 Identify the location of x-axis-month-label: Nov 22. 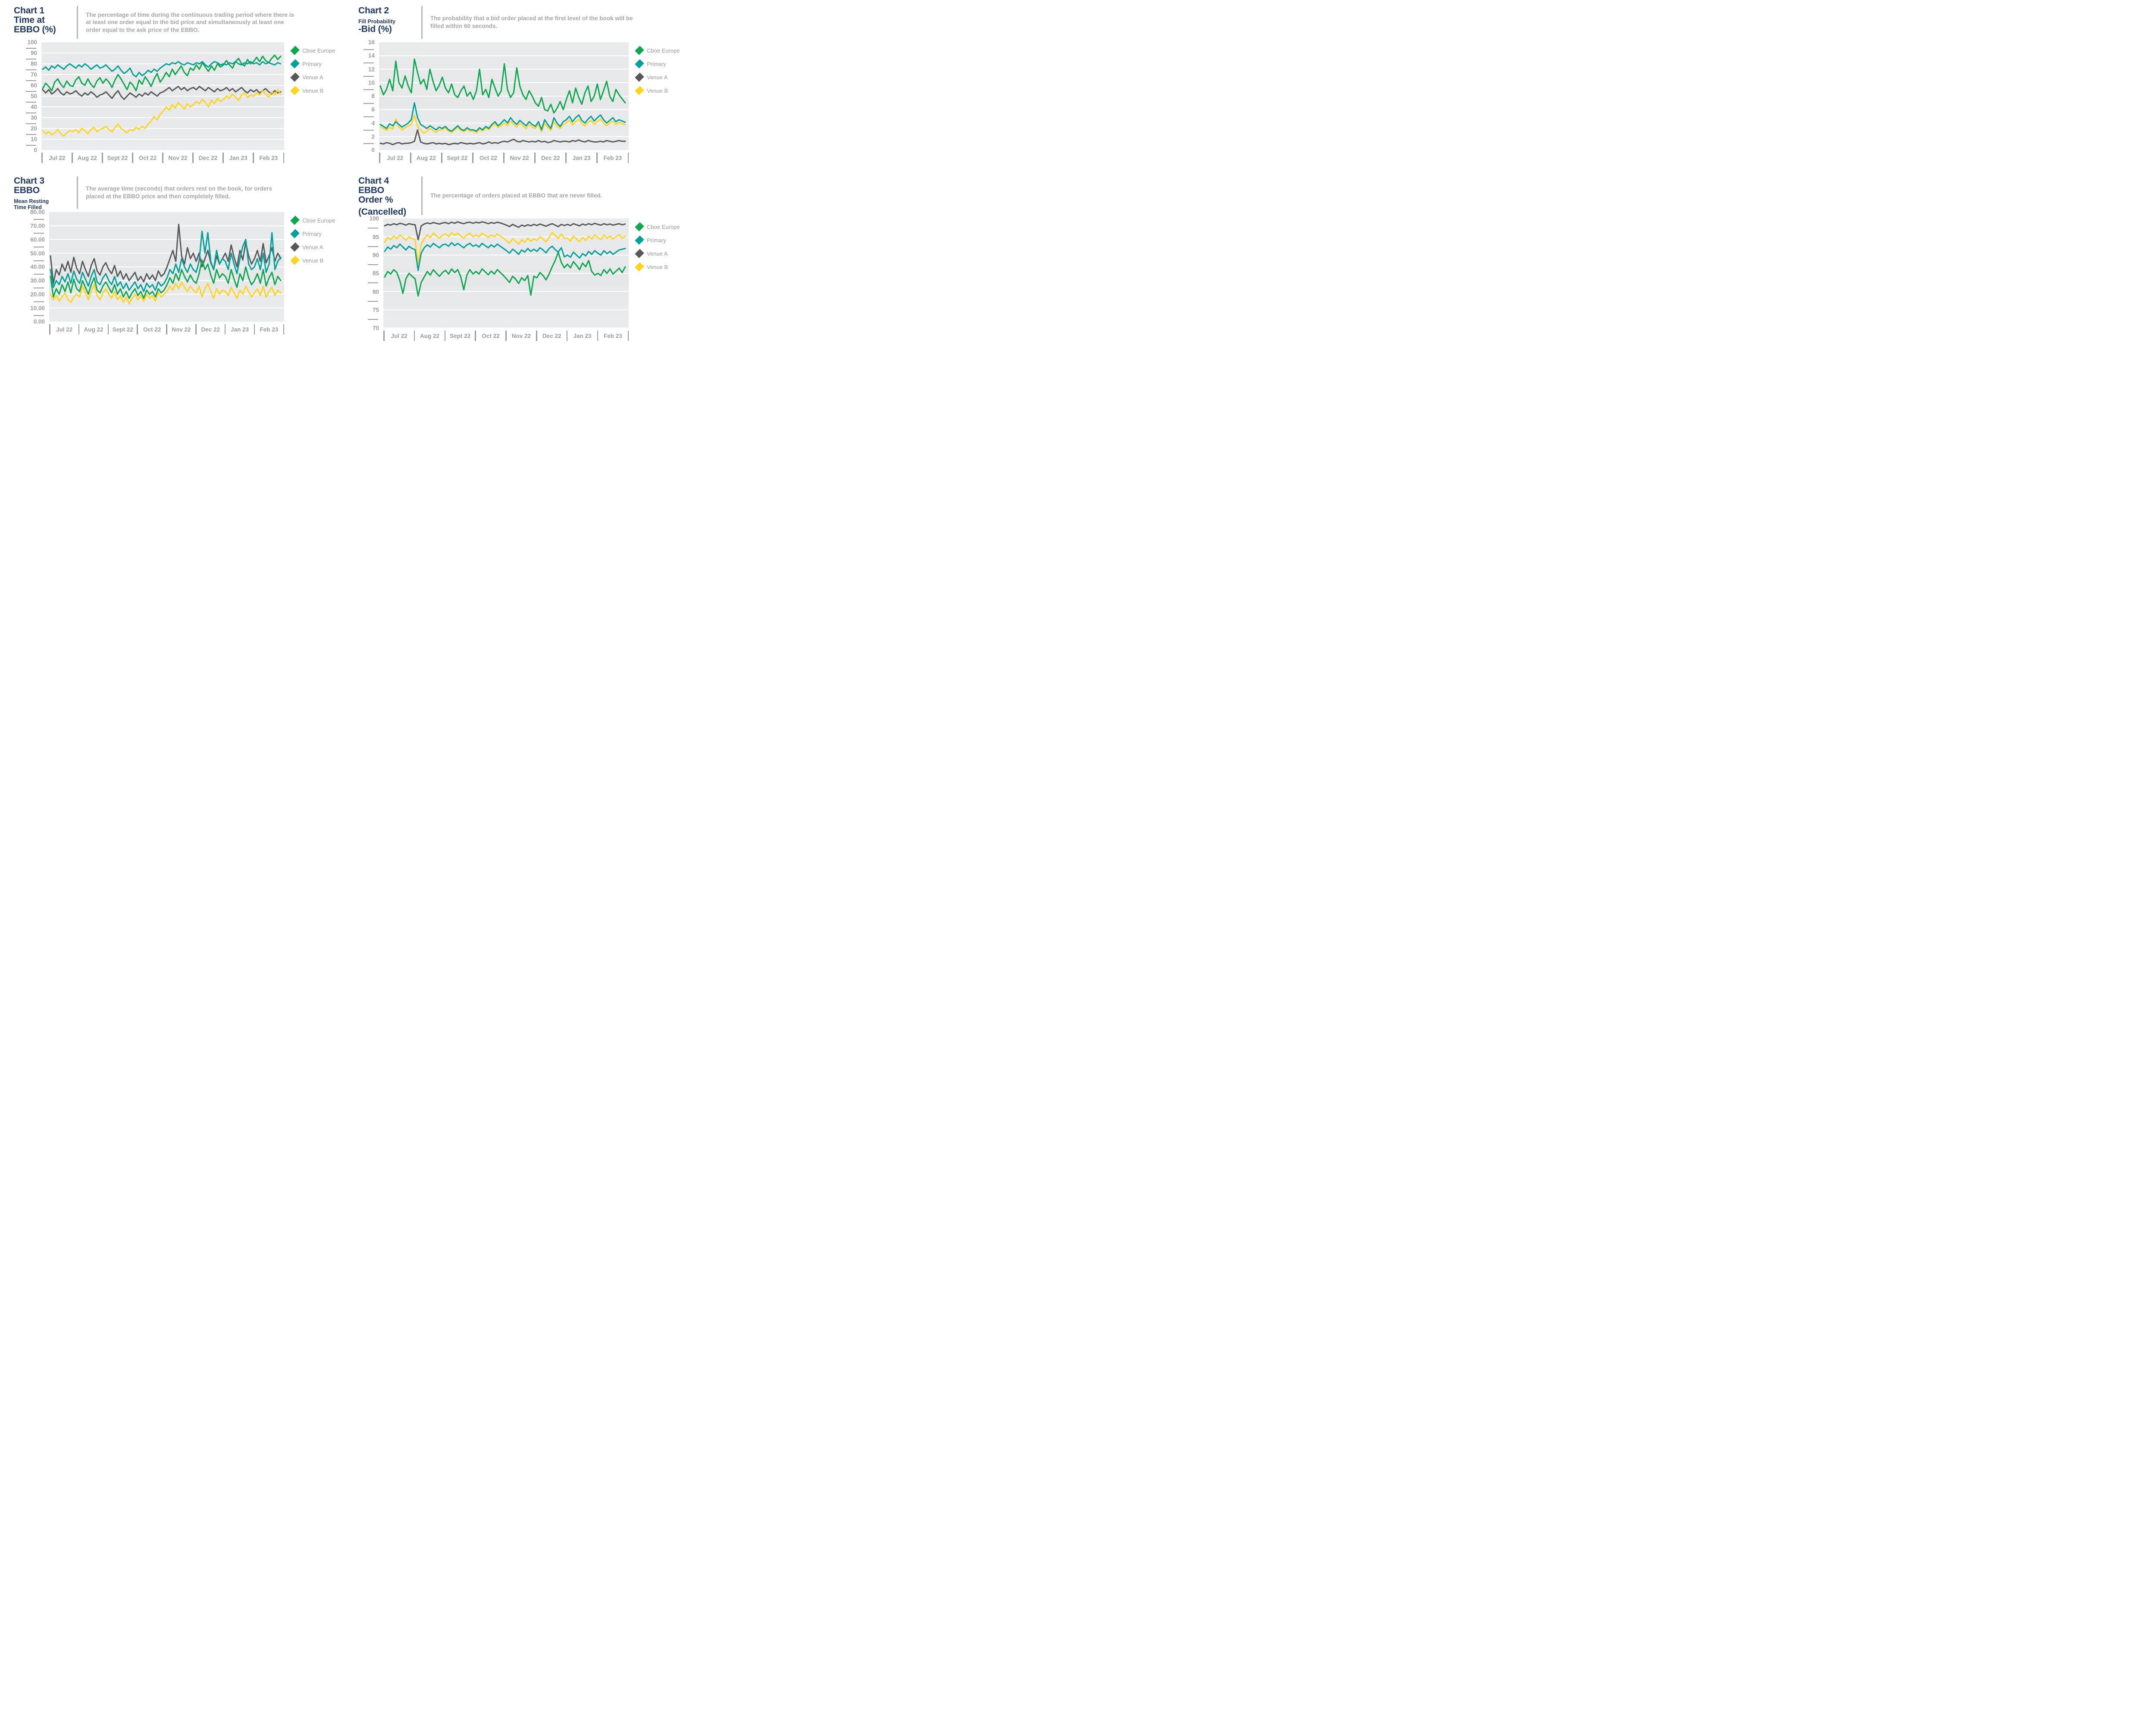
(521, 335).